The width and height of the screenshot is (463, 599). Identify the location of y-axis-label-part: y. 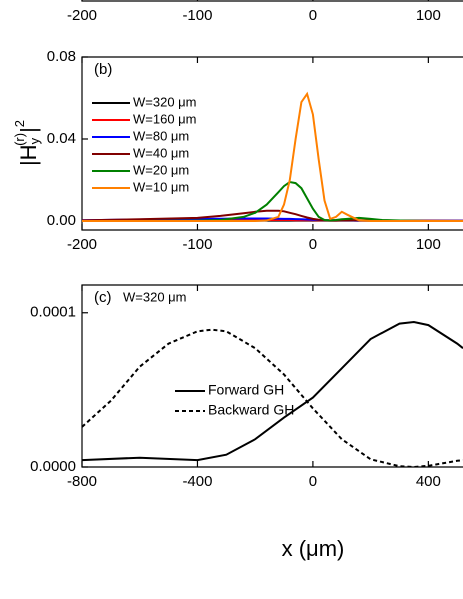
(34, 140).